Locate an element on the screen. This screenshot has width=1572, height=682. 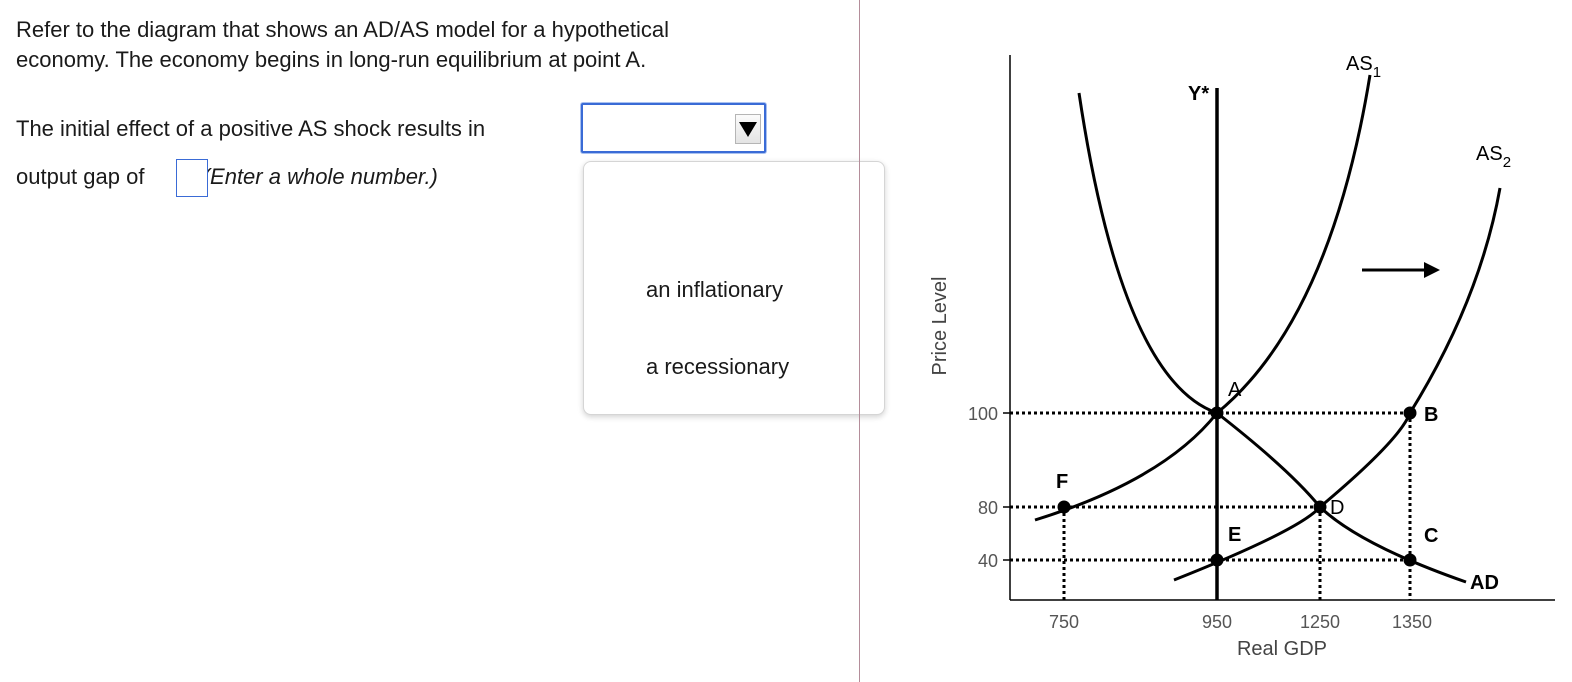
shift-arrow-head is located at coordinates (1432, 270).